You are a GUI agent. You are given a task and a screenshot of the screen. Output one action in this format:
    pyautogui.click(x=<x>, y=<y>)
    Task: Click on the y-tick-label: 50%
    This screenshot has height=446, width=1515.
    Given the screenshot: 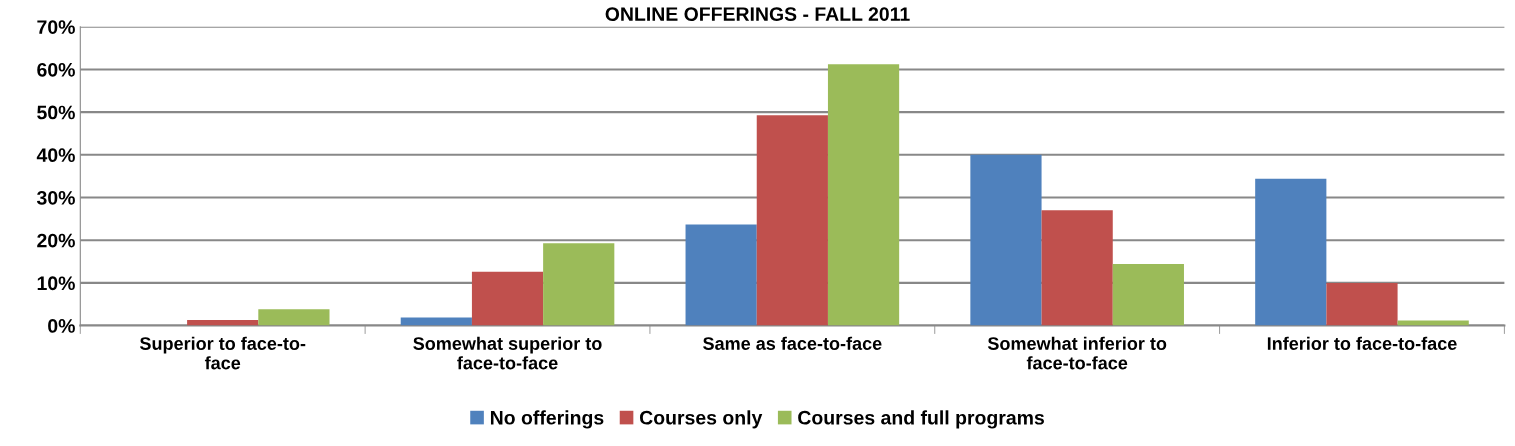 What is the action you would take?
    pyautogui.click(x=56, y=112)
    